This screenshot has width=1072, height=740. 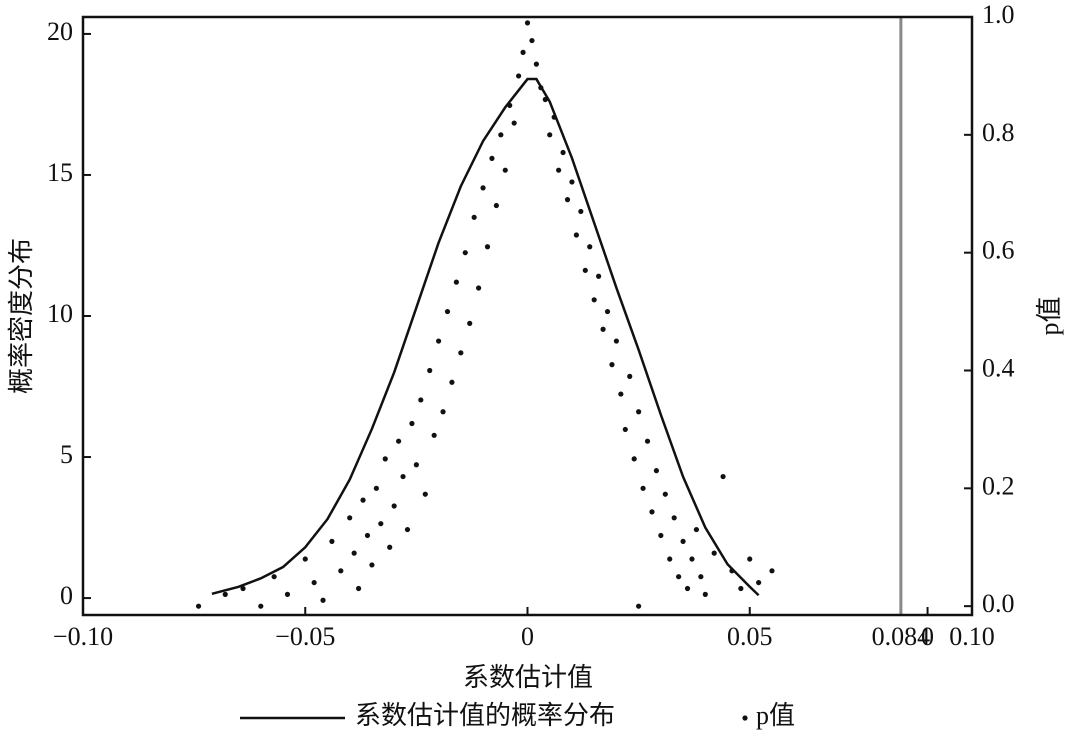 What do you see at coordinates (485, 715) in the screenshot?
I see `legend-label: 系数估计值的概率分布` at bounding box center [485, 715].